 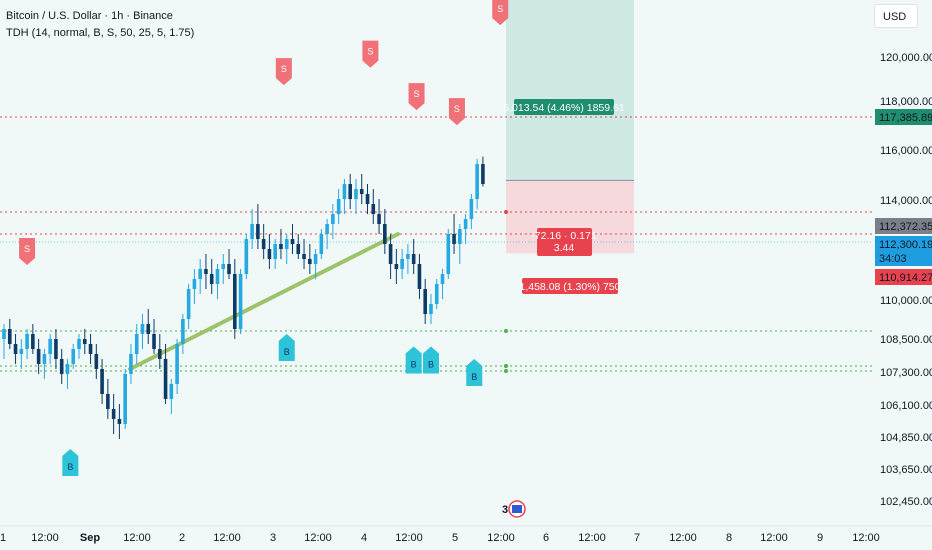 What do you see at coordinates (431, 364) in the screenshot?
I see `buy-signal-label: B` at bounding box center [431, 364].